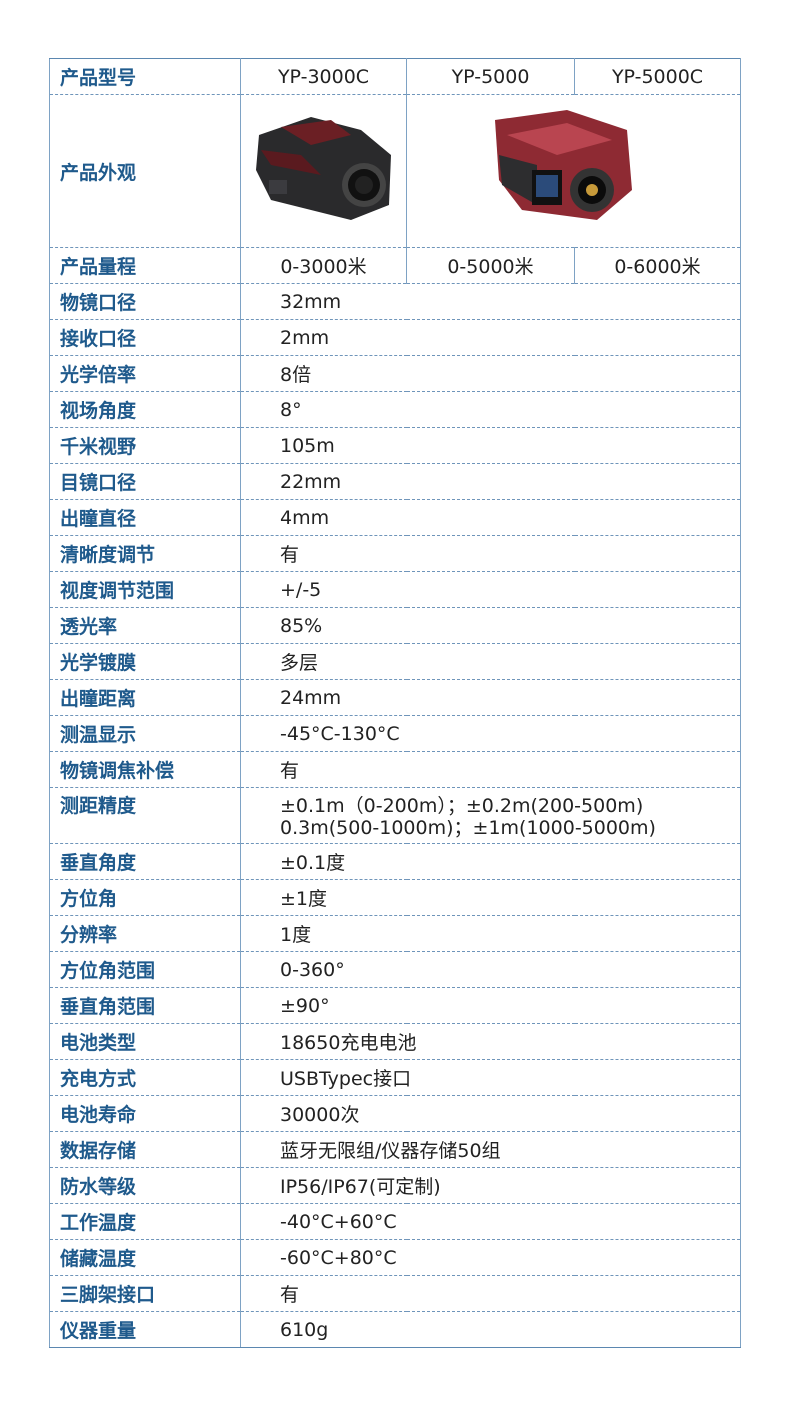 This screenshot has width=790, height=1418. I want to click on range-yp3000c: 0-3000米, so click(323, 265).